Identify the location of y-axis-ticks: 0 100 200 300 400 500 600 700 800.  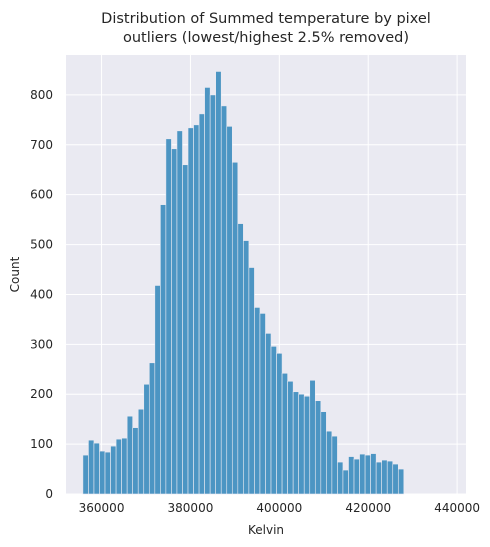
(41, 294).